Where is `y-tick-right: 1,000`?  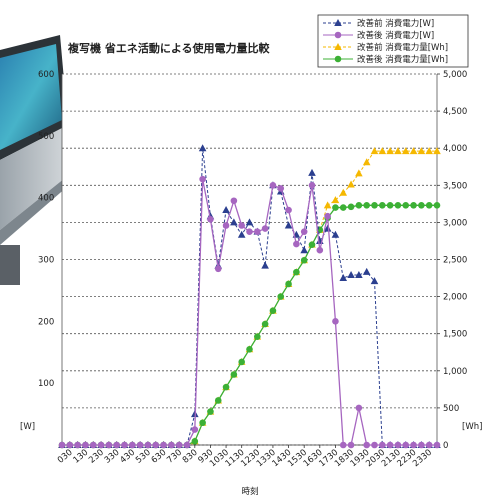
y-tick-right: 1,000 is located at coordinates (455, 372).